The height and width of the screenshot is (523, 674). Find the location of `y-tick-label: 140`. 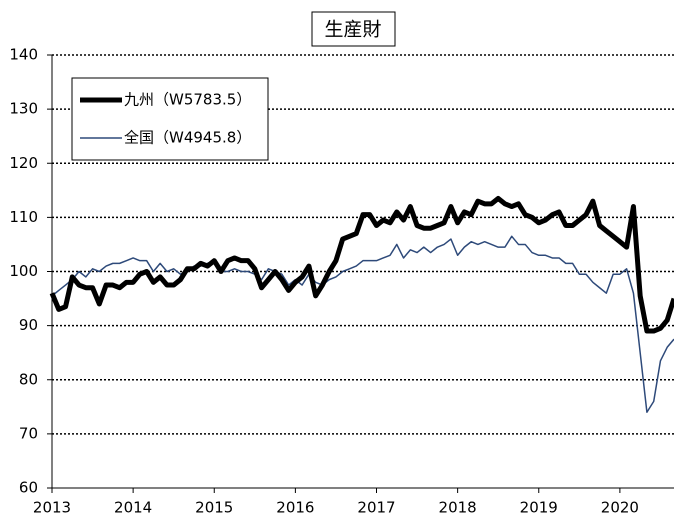

y-tick-label: 140 is located at coordinates (23, 55).